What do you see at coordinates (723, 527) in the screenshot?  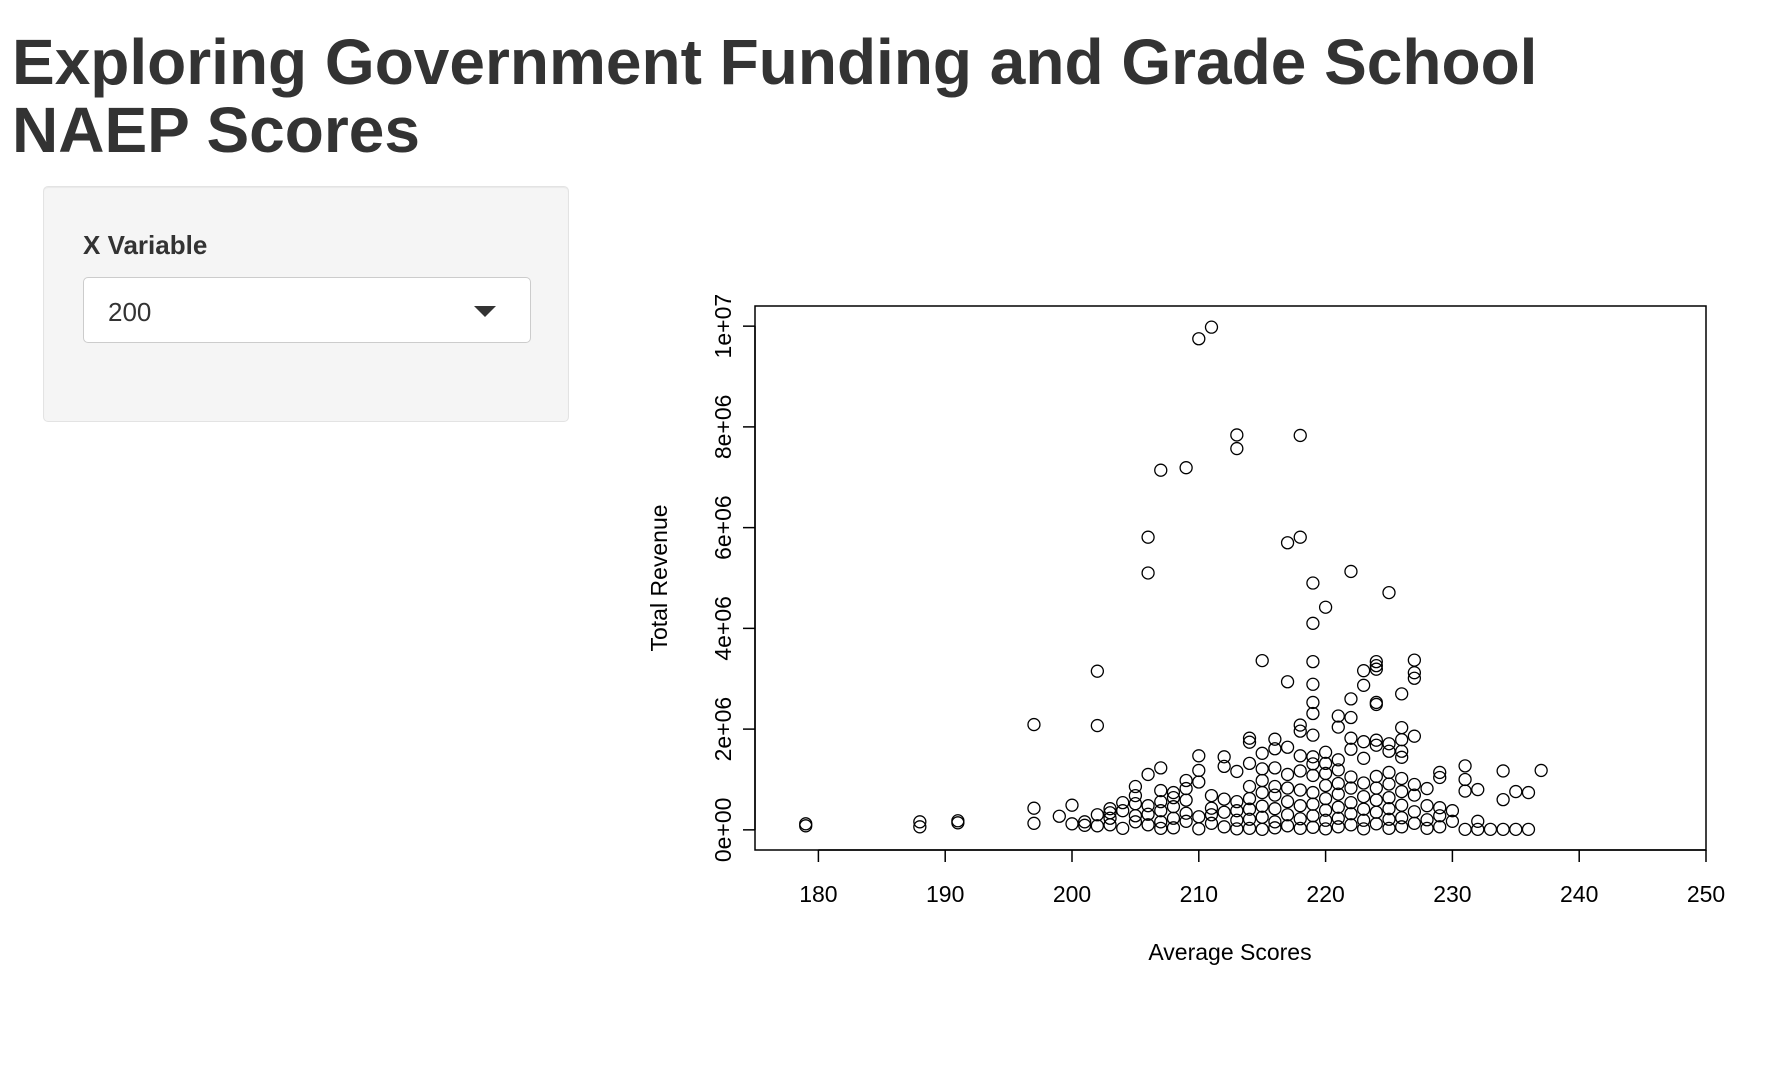 I see `y-tick-label: 6e+06` at bounding box center [723, 527].